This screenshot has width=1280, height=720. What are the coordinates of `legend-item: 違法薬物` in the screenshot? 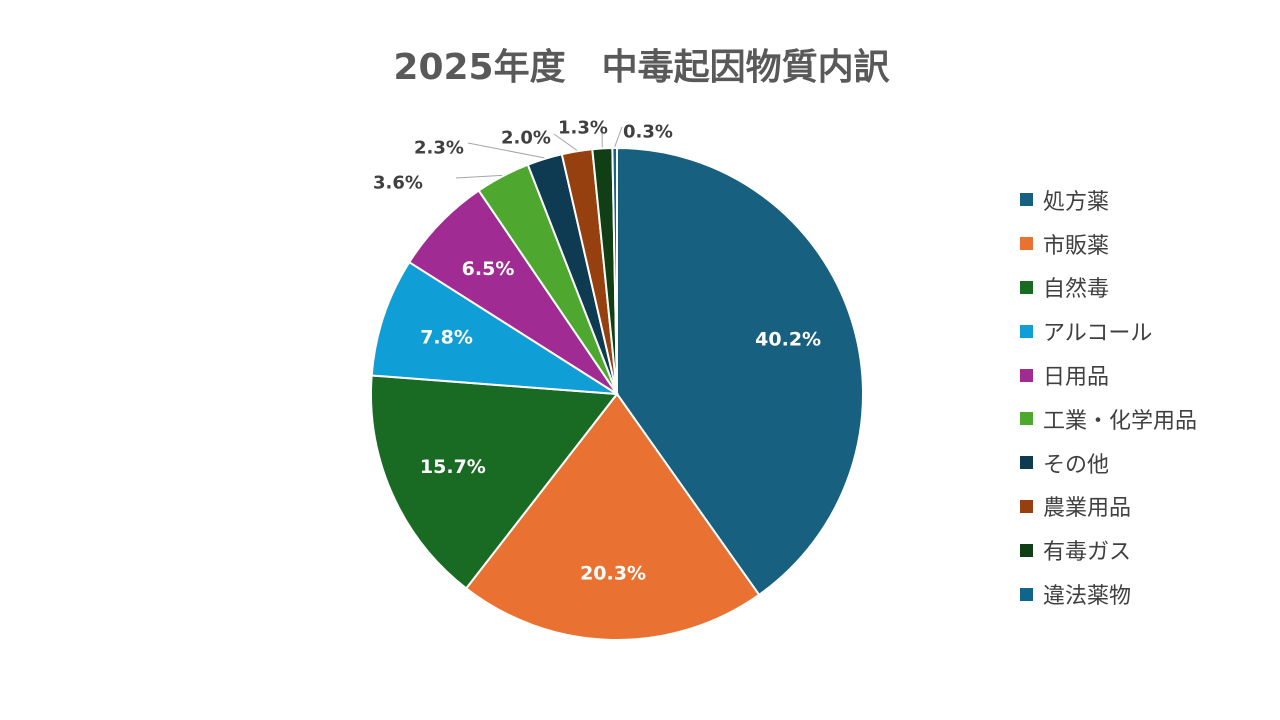 It's located at (1108, 594).